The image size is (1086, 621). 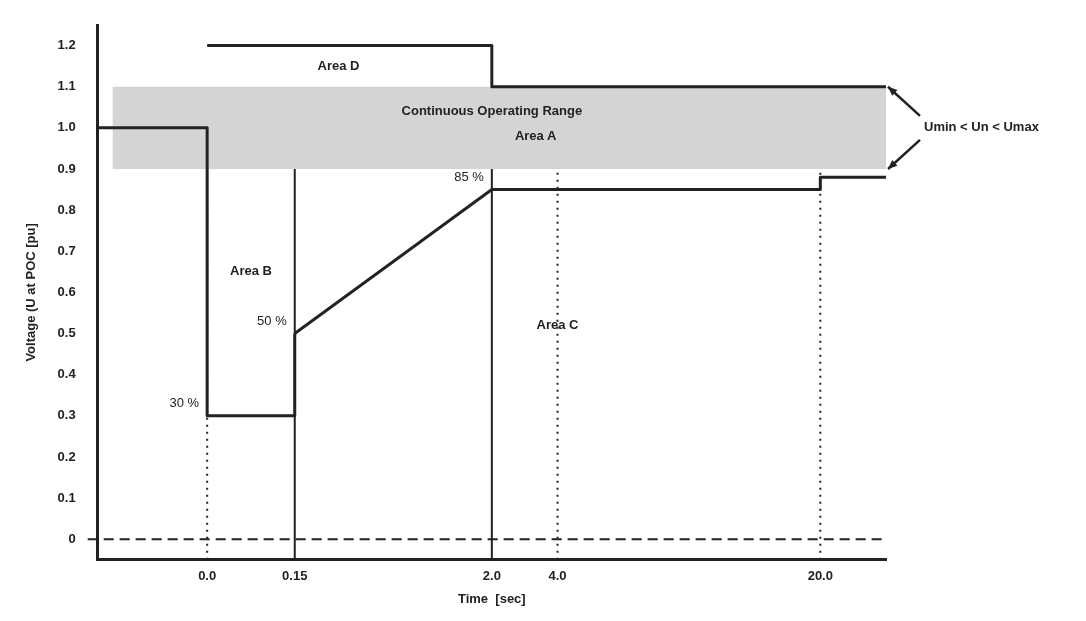 I want to click on y-tick-label: 1.2, so click(x=66, y=45).